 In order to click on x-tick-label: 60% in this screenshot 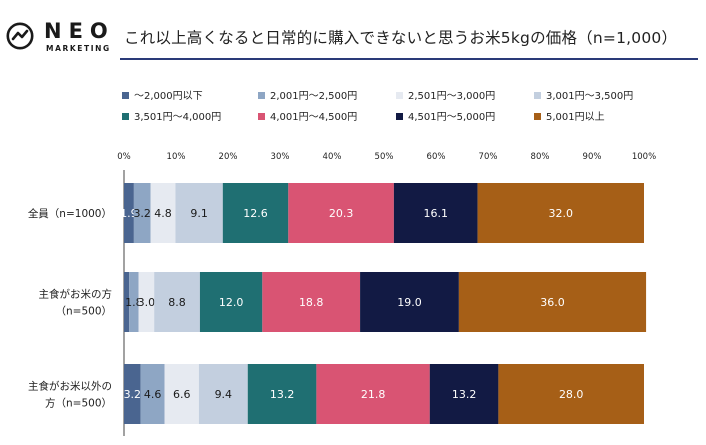, I will do `click(436, 157)`.